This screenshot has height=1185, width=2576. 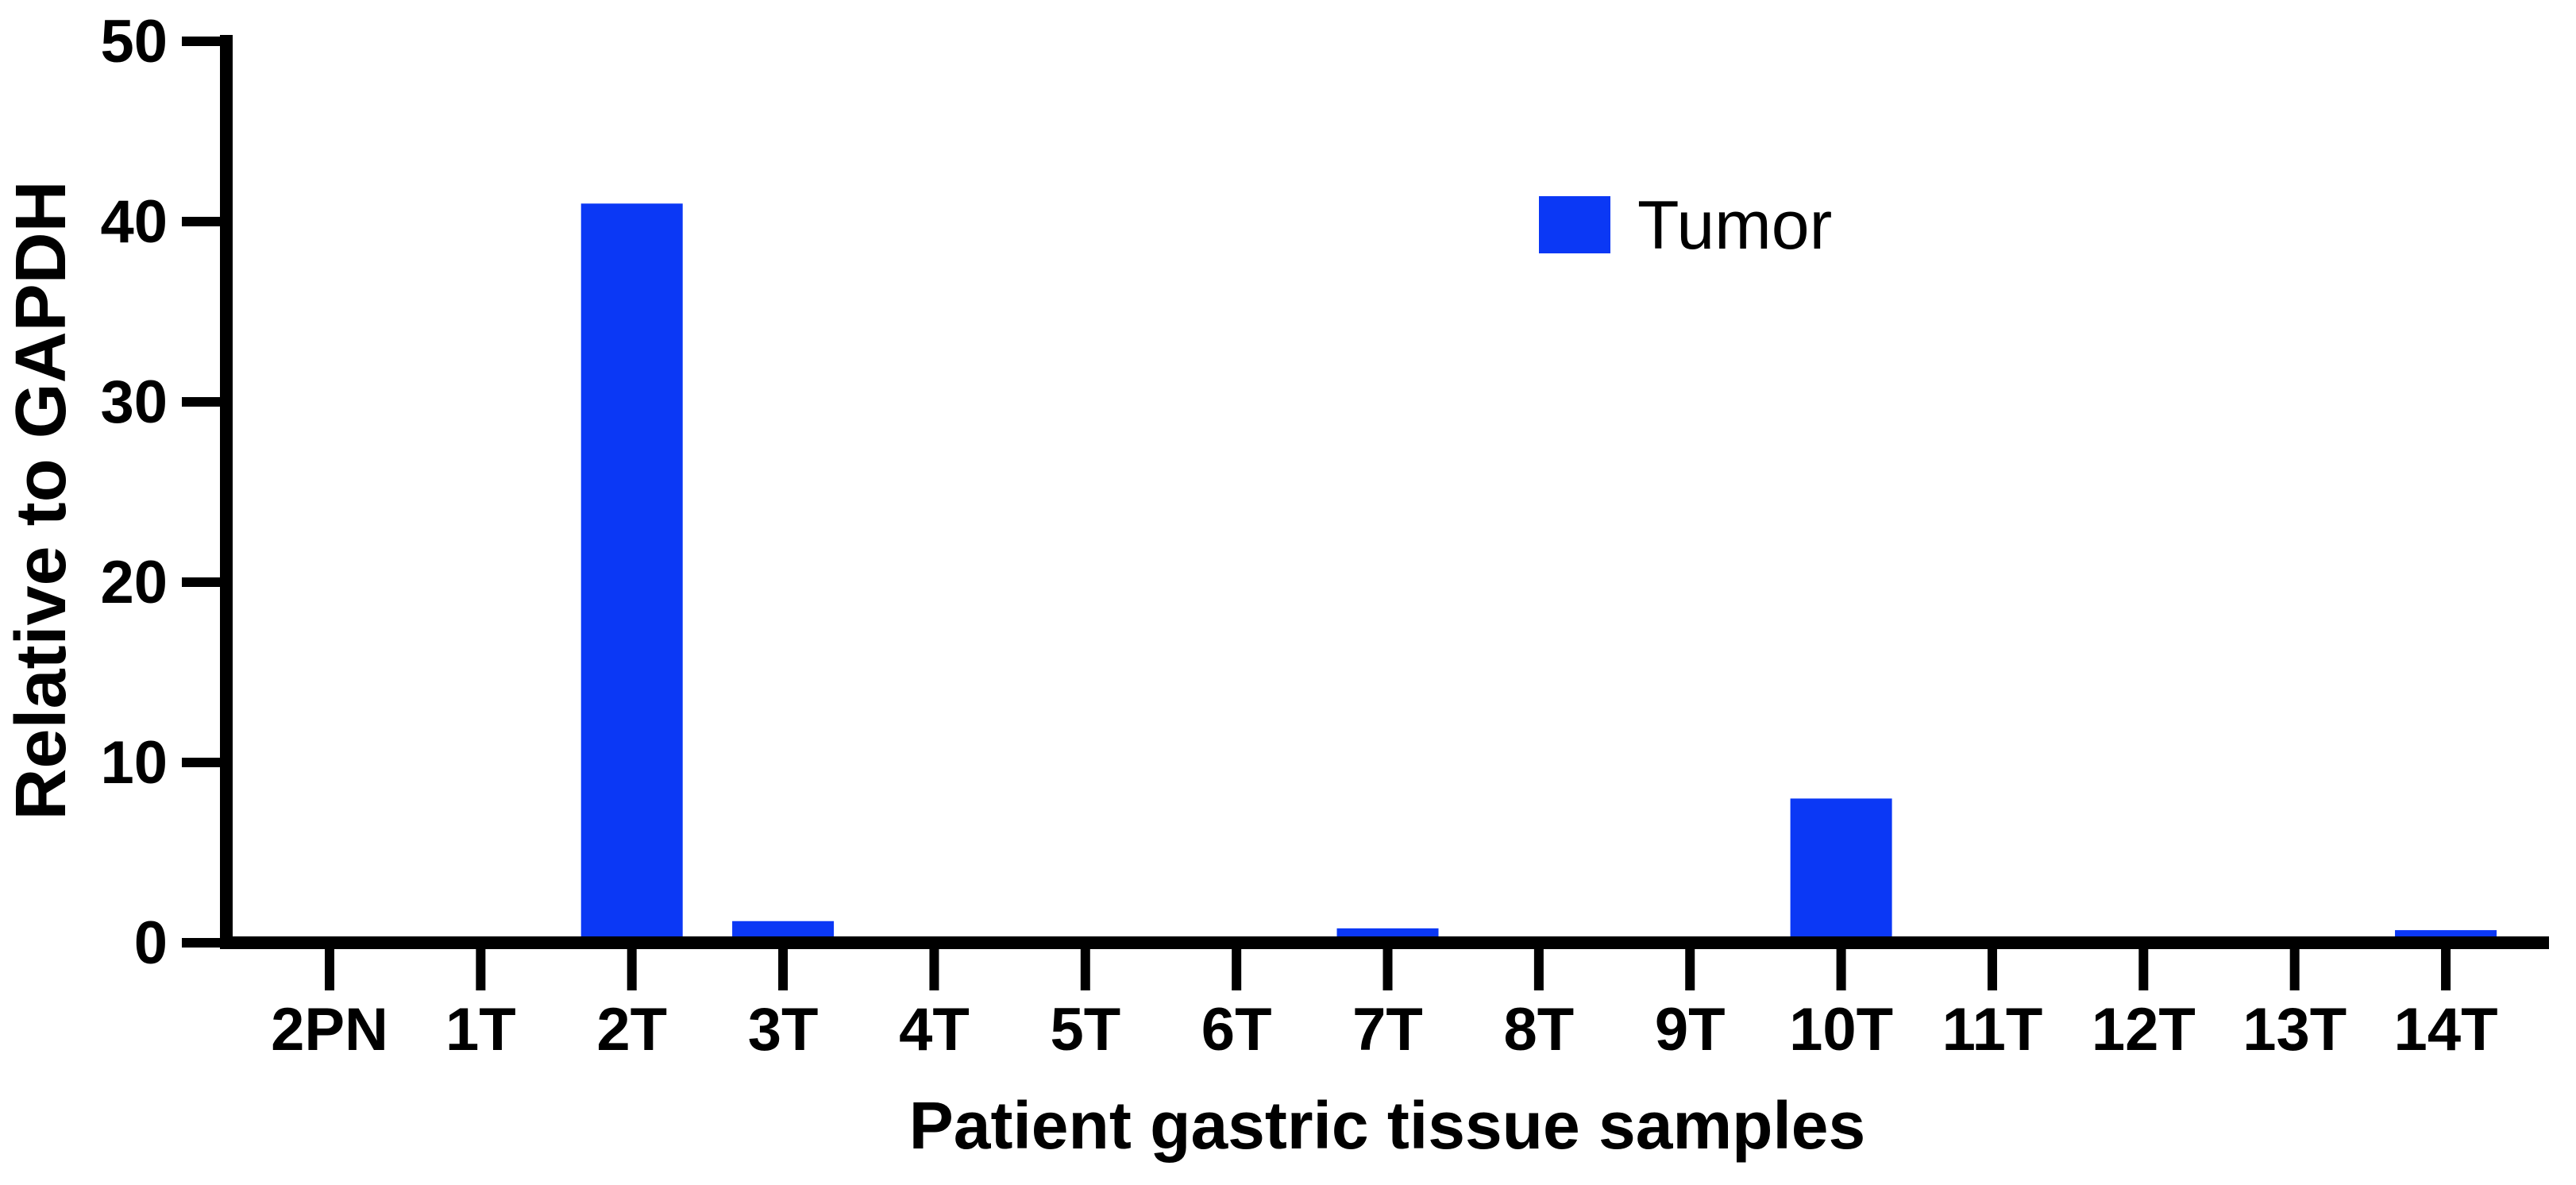 What do you see at coordinates (1085, 1029) in the screenshot?
I see `x-tick-label-5T: 5T` at bounding box center [1085, 1029].